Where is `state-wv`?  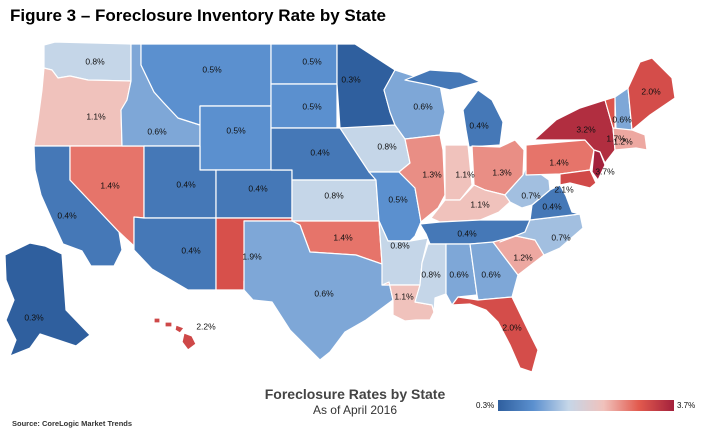 state-wv is located at coordinates (527, 187).